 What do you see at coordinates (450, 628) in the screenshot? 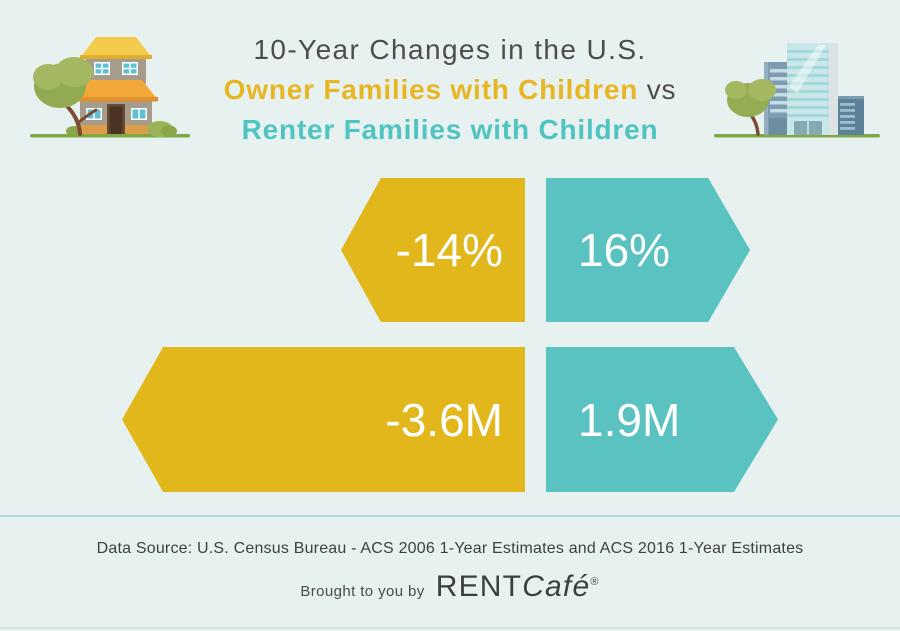
I see `bottom-border-line` at bounding box center [450, 628].